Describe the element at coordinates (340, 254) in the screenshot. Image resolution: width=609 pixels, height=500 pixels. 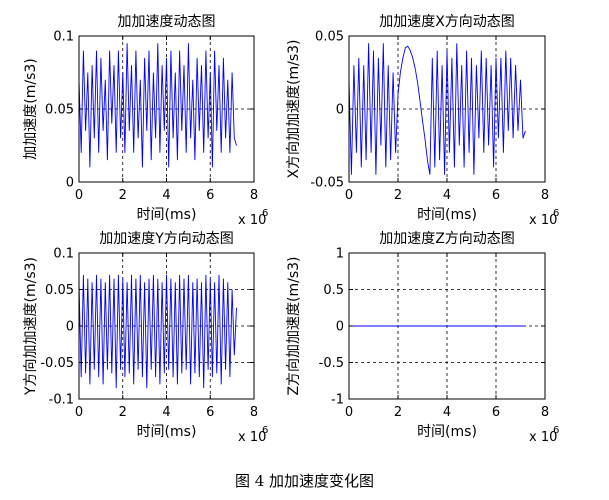
I see `chart-4-ytick-label-4: 1` at that location.